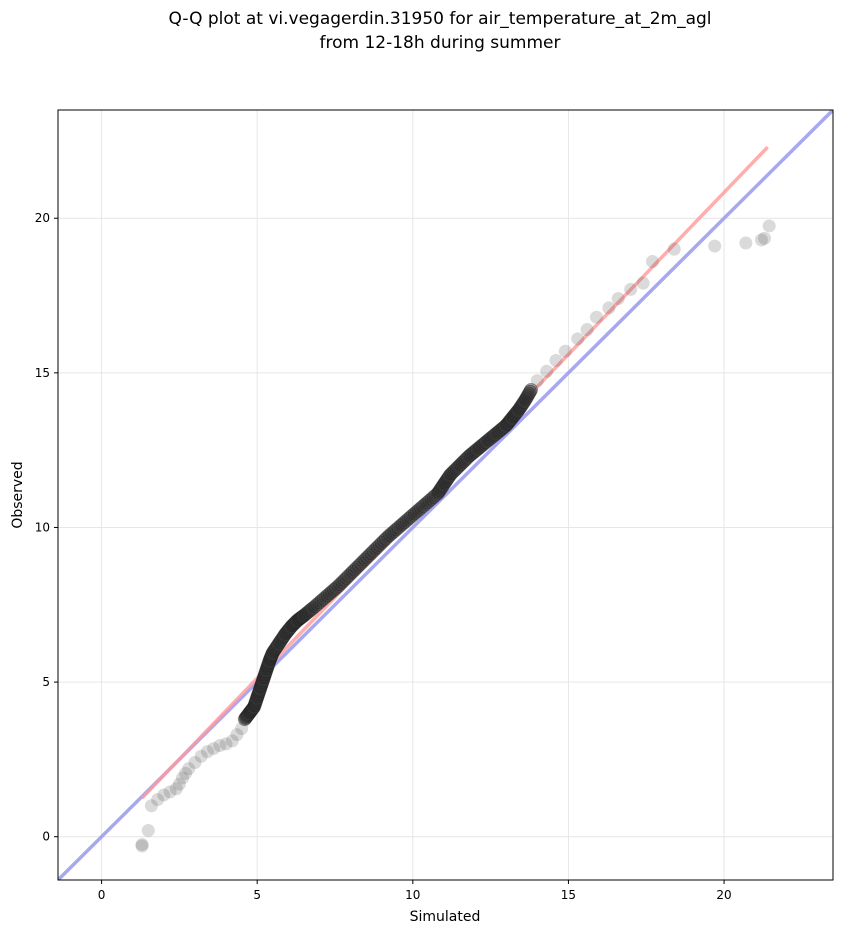 The height and width of the screenshot is (934, 843). Describe the element at coordinates (102, 895) in the screenshot. I see `x-tick-label: 0` at that location.